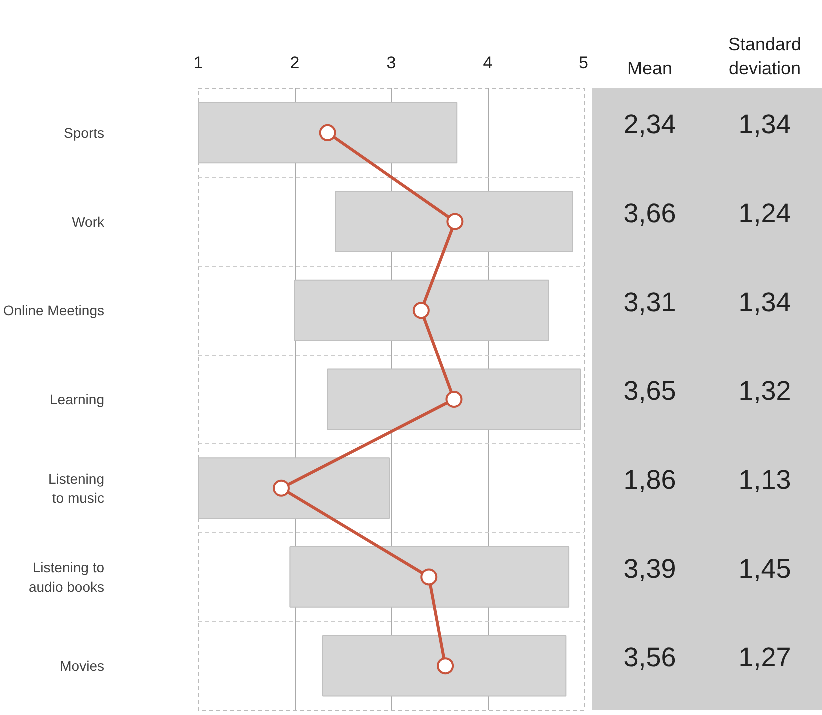  I want to click on text: 1,13, so click(765, 479).